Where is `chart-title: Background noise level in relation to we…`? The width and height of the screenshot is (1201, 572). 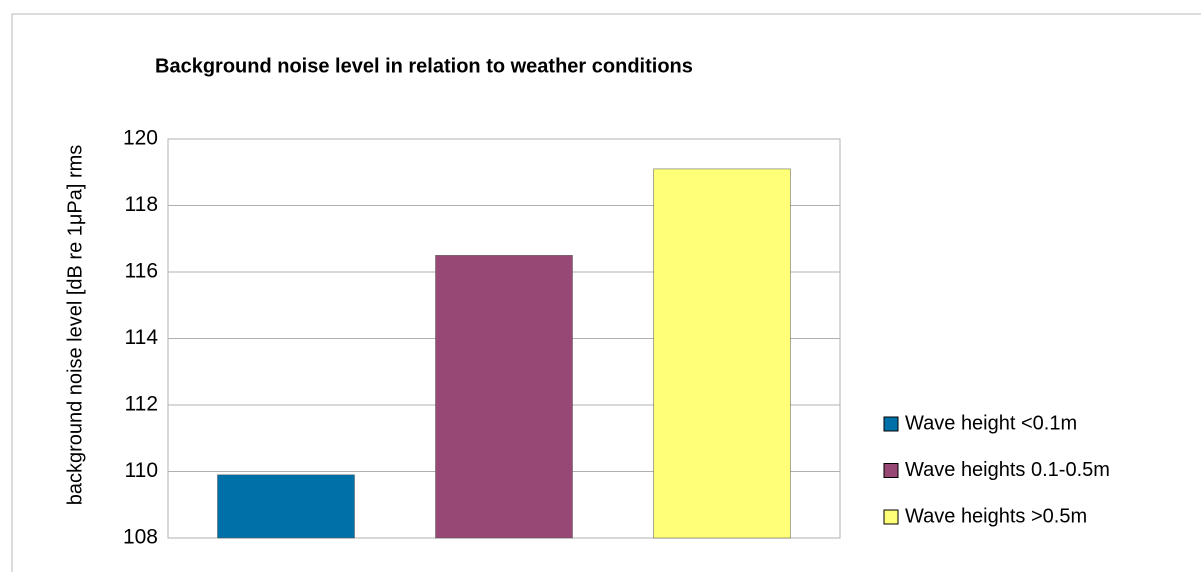
chart-title: Background noise level in relation to we… is located at coordinates (424, 66).